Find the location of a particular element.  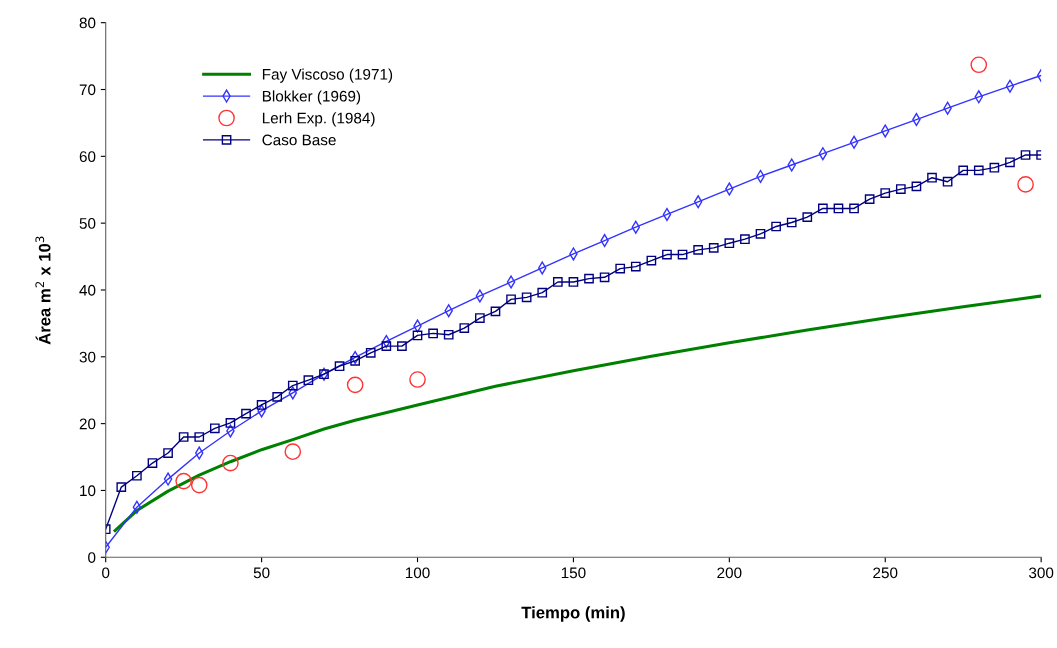

x-tick-label: 250 is located at coordinates (885, 573).